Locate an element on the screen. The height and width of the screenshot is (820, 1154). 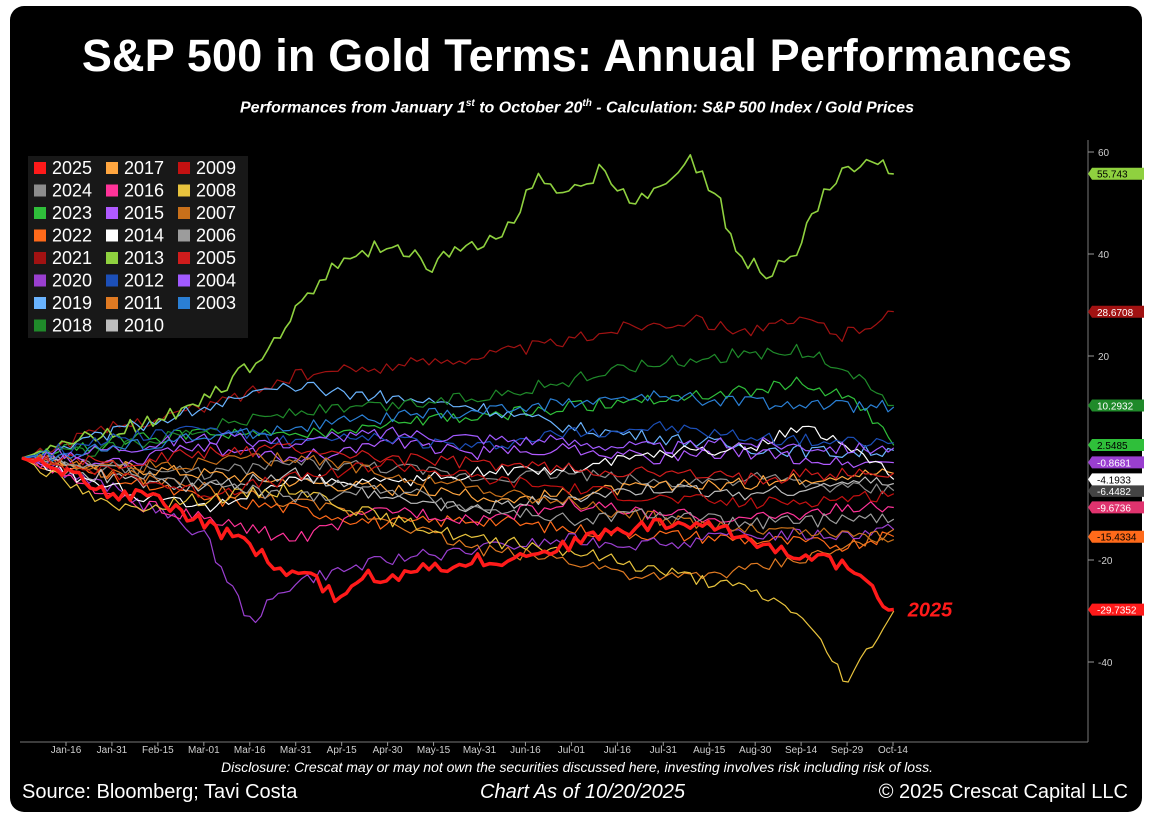
end-label-text-2022: -15.4334 is located at coordinates (1117, 538).